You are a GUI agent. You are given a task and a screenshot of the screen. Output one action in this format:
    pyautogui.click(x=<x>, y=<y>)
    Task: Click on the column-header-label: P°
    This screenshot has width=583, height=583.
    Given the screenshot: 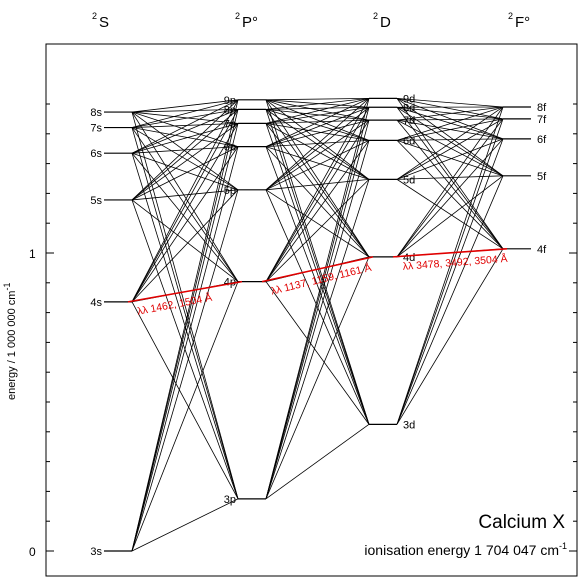 What is the action you would take?
    pyautogui.click(x=250, y=22)
    